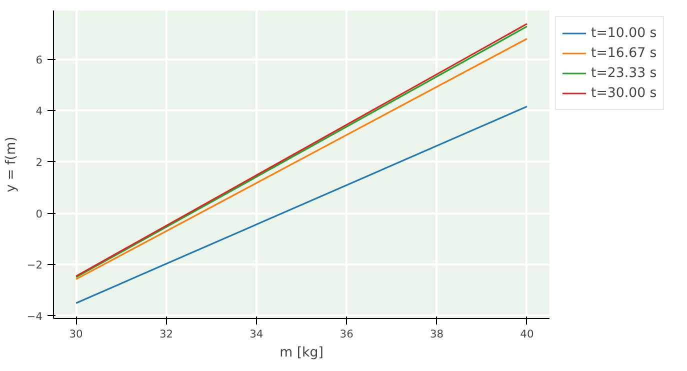 The height and width of the screenshot is (371, 687). Describe the element at coordinates (34, 316) in the screenshot. I see `y-tick-label: −4` at that location.